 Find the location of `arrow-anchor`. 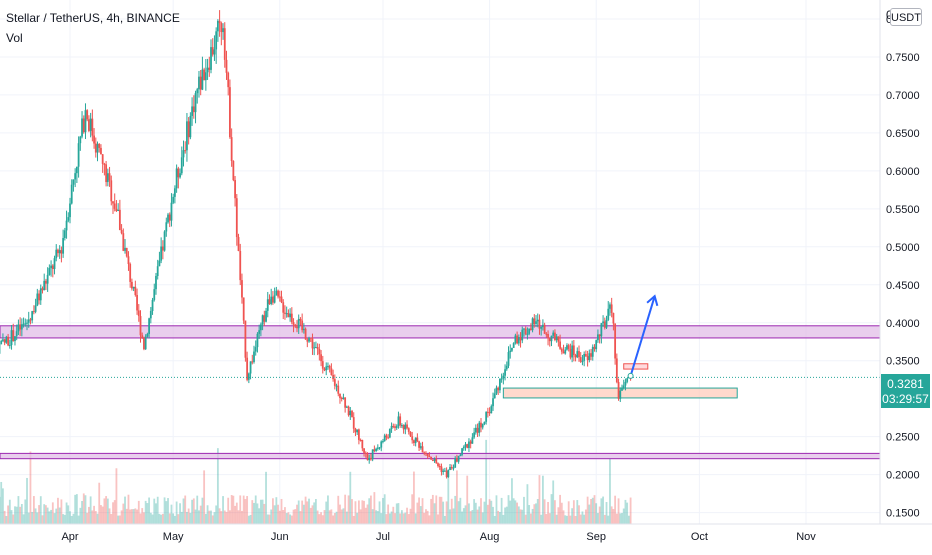

arrow-anchor is located at coordinates (630, 375).